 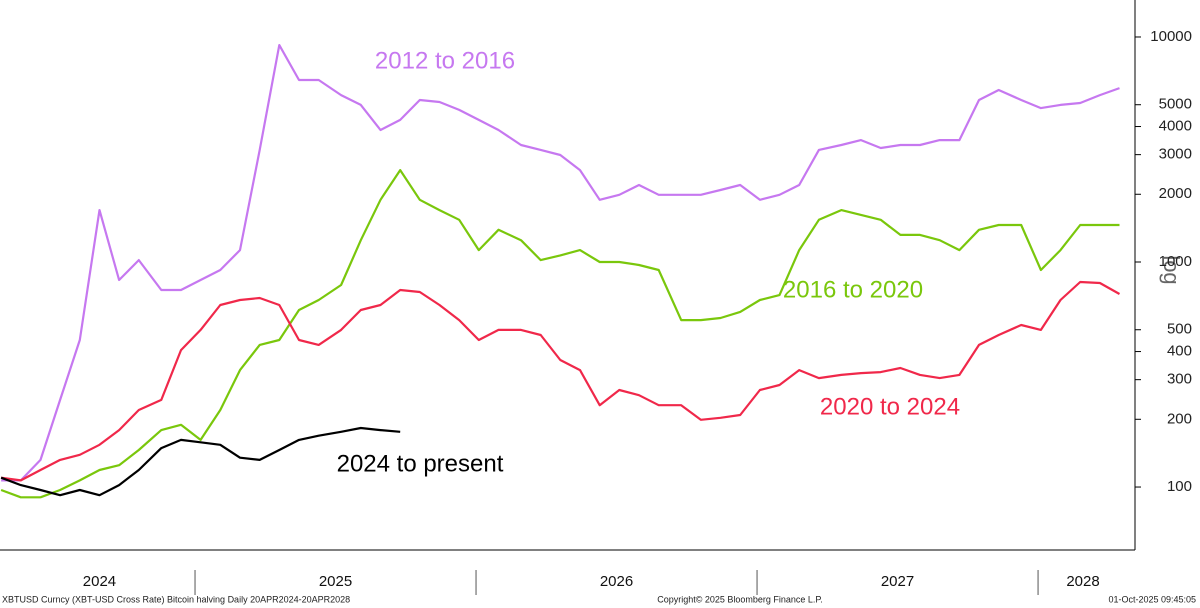 What do you see at coordinates (1175, 125) in the screenshot?
I see `y-tick-label: 4000` at bounding box center [1175, 125].